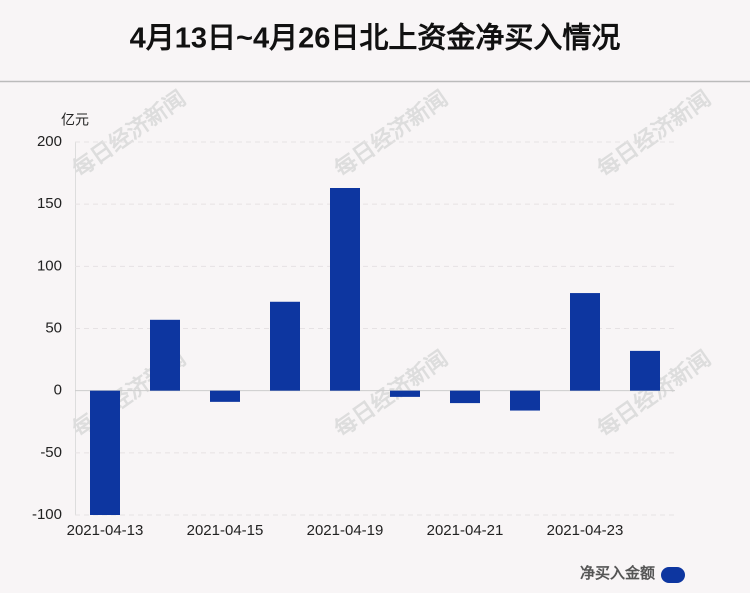 The height and width of the screenshot is (593, 750). I want to click on x-tick-label: 2021-04-21, so click(465, 530).